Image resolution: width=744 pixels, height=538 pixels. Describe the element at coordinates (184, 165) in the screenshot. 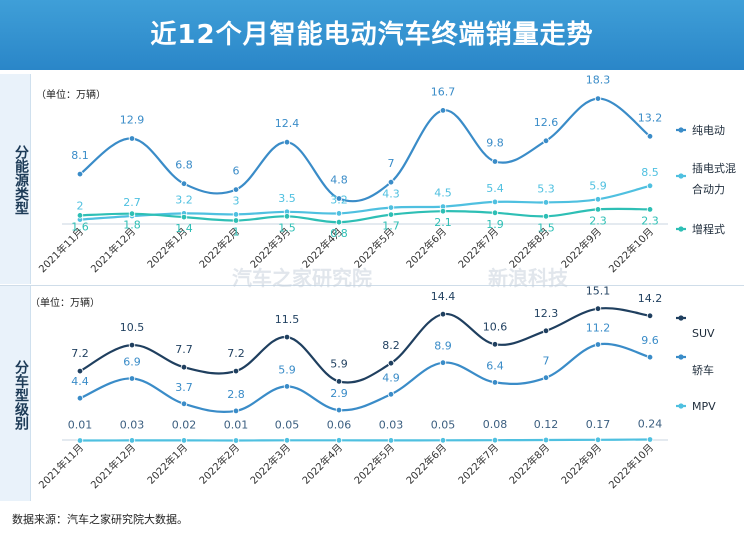

I see `data-label: 6.8` at that location.